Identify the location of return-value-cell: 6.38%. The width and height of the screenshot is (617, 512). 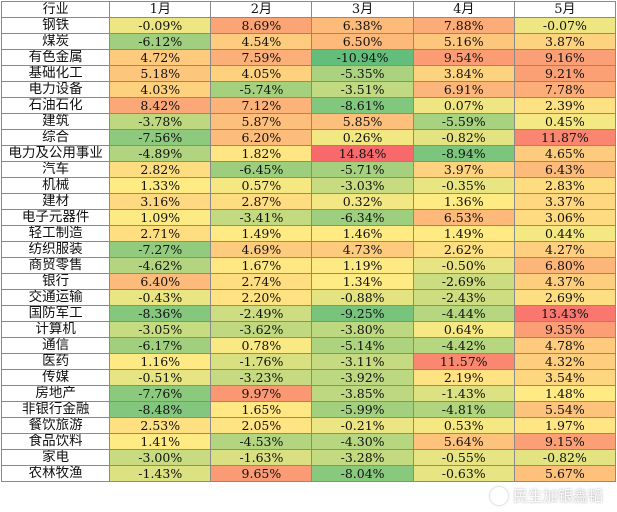
(362, 25).